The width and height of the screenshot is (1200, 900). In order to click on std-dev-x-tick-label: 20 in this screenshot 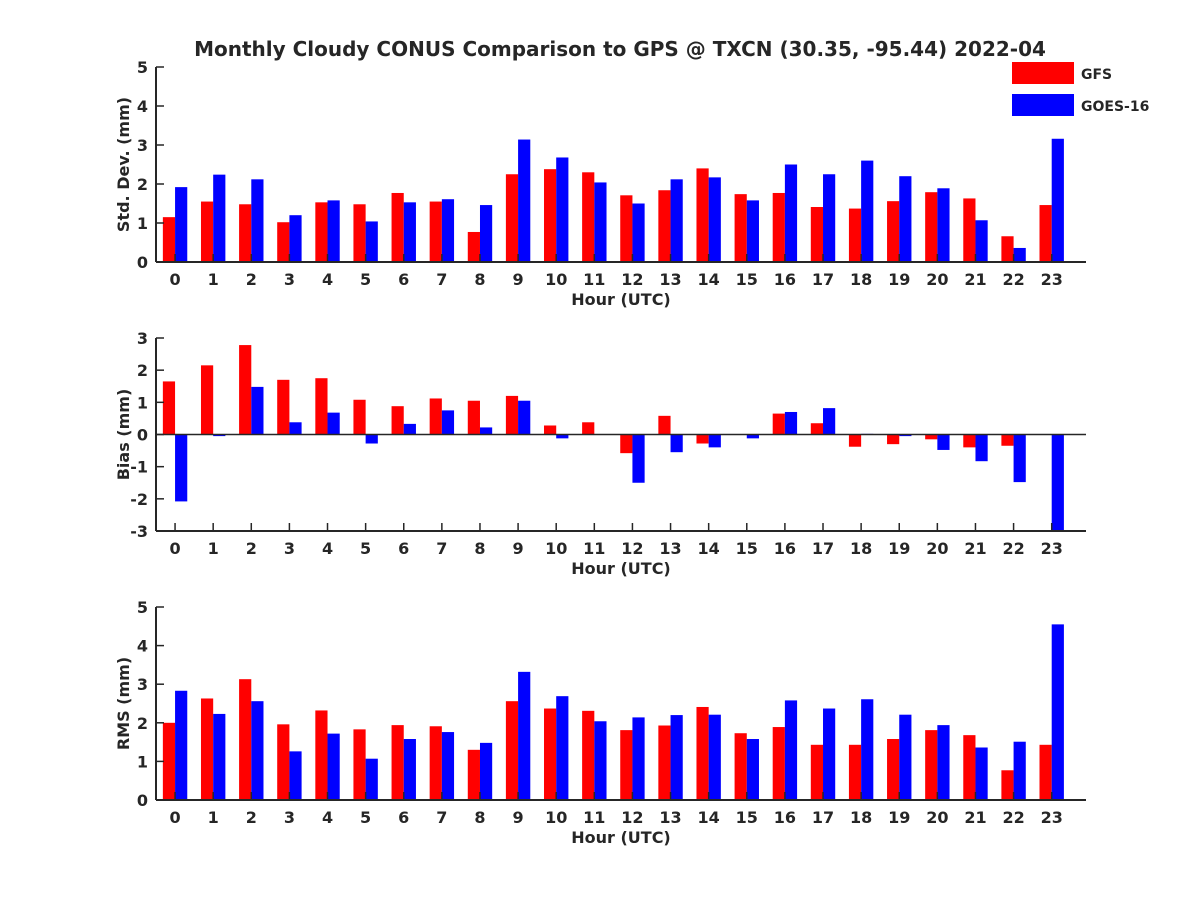, I will do `click(937, 279)`.